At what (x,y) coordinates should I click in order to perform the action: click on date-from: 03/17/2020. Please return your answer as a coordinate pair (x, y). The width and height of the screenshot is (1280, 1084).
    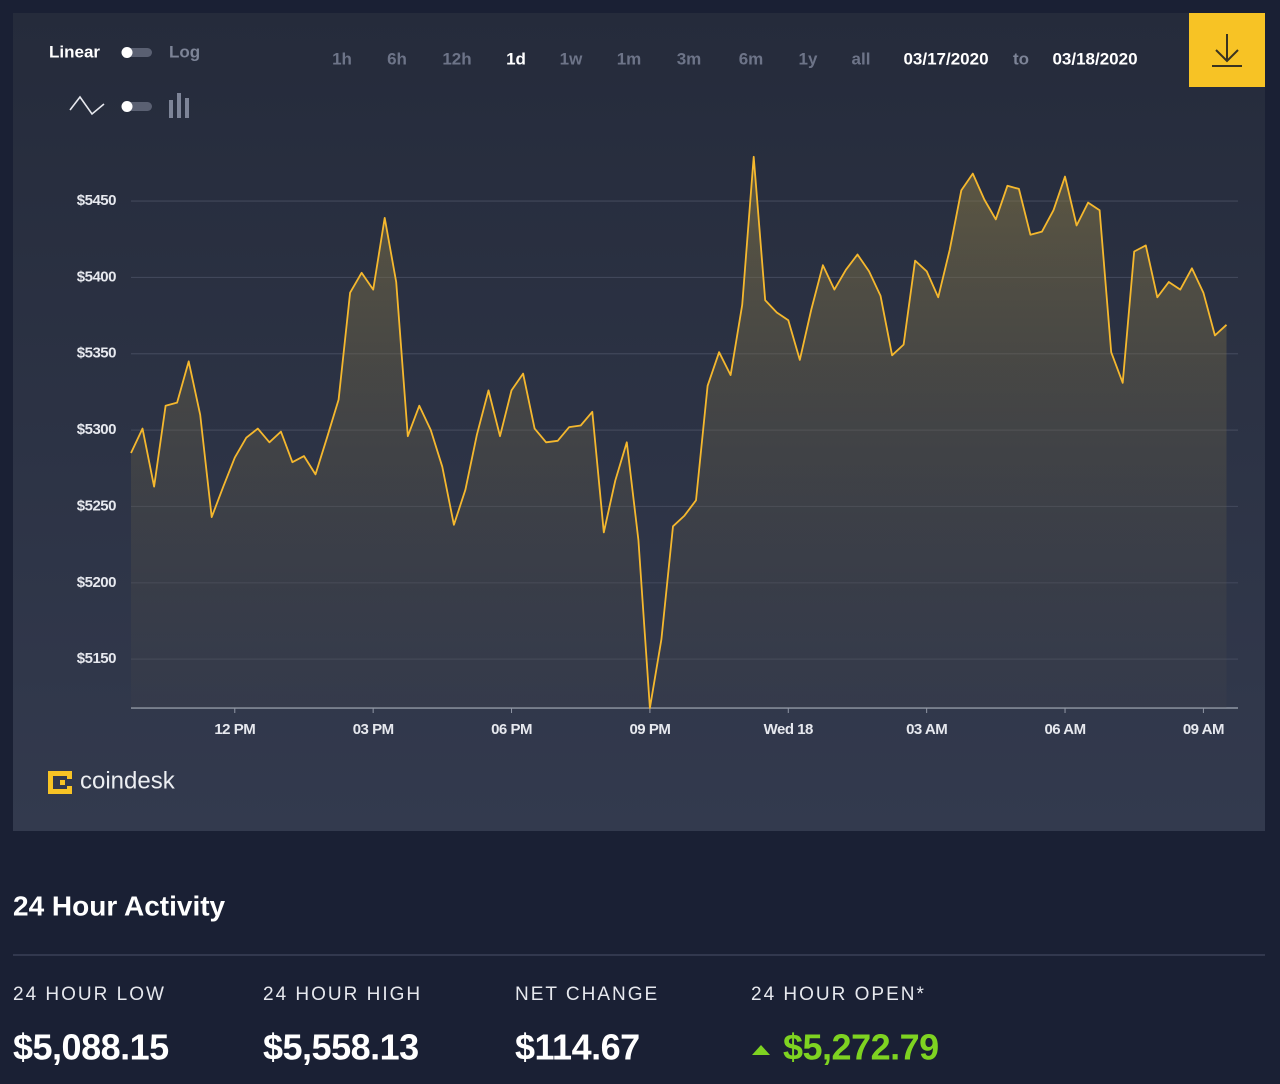
    Looking at the image, I should click on (945, 58).